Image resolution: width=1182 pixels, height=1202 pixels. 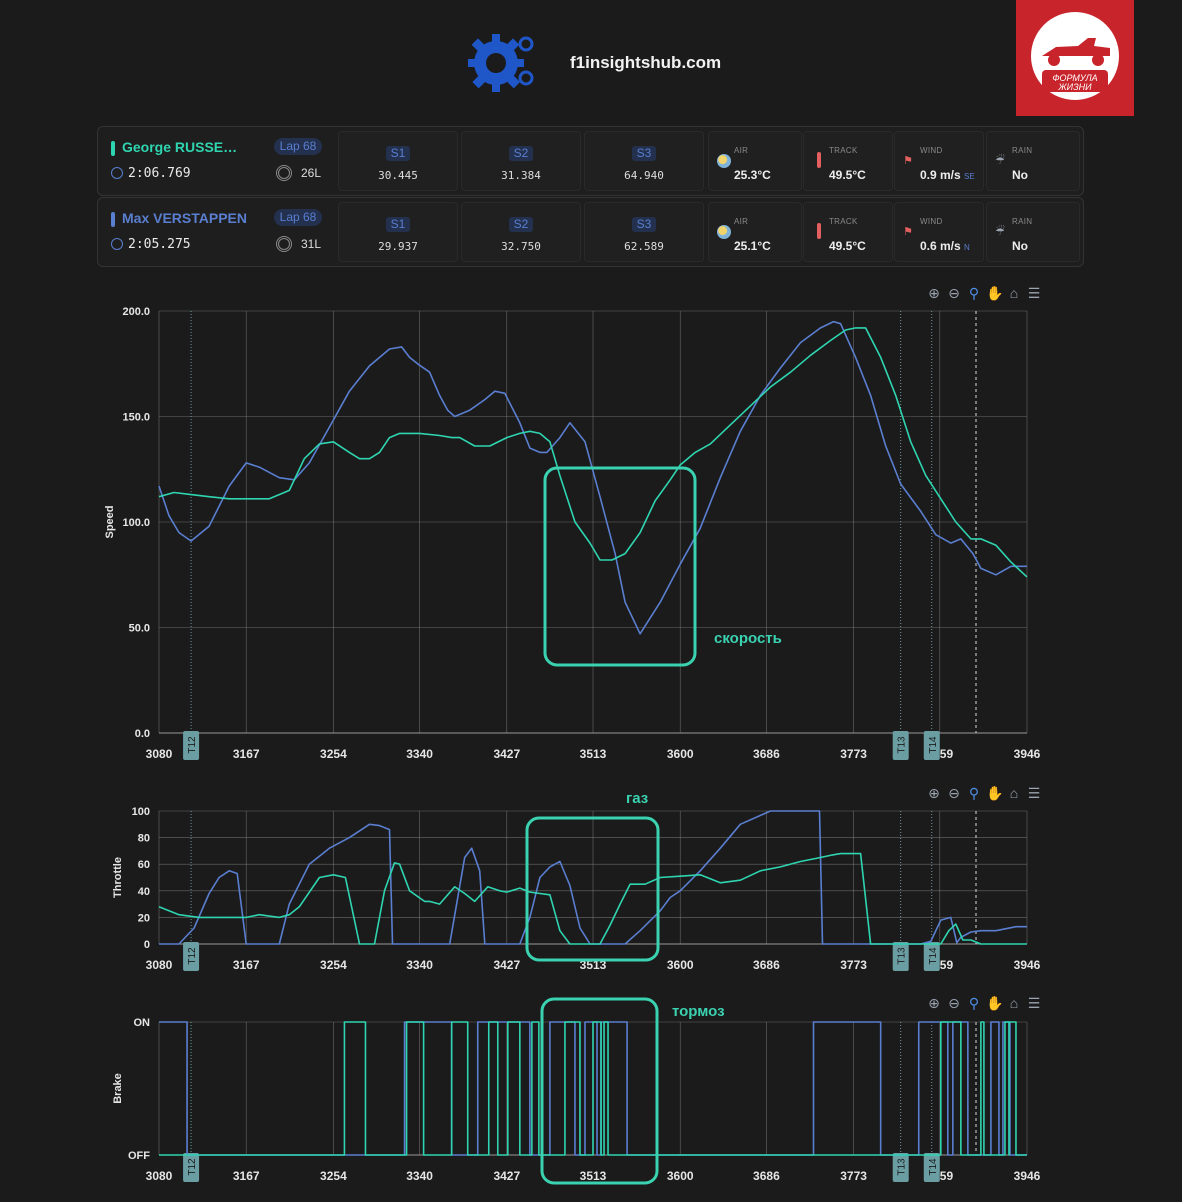 I want to click on sector-label: S2, so click(x=521, y=224).